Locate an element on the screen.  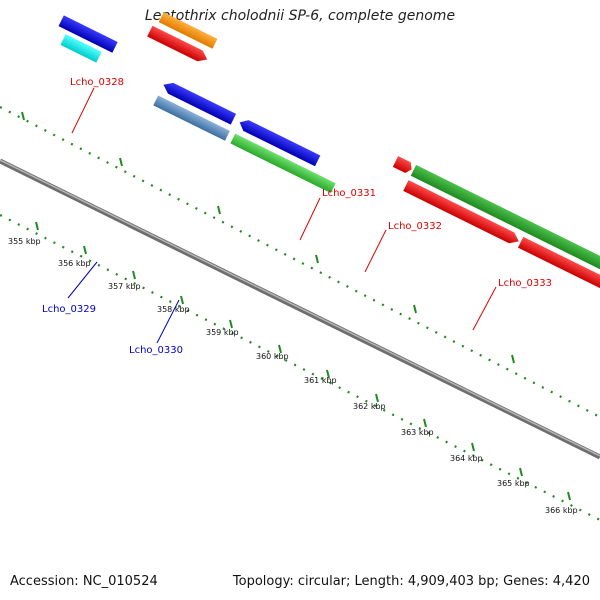
gene-blue-partial is located at coordinates (88, 34).